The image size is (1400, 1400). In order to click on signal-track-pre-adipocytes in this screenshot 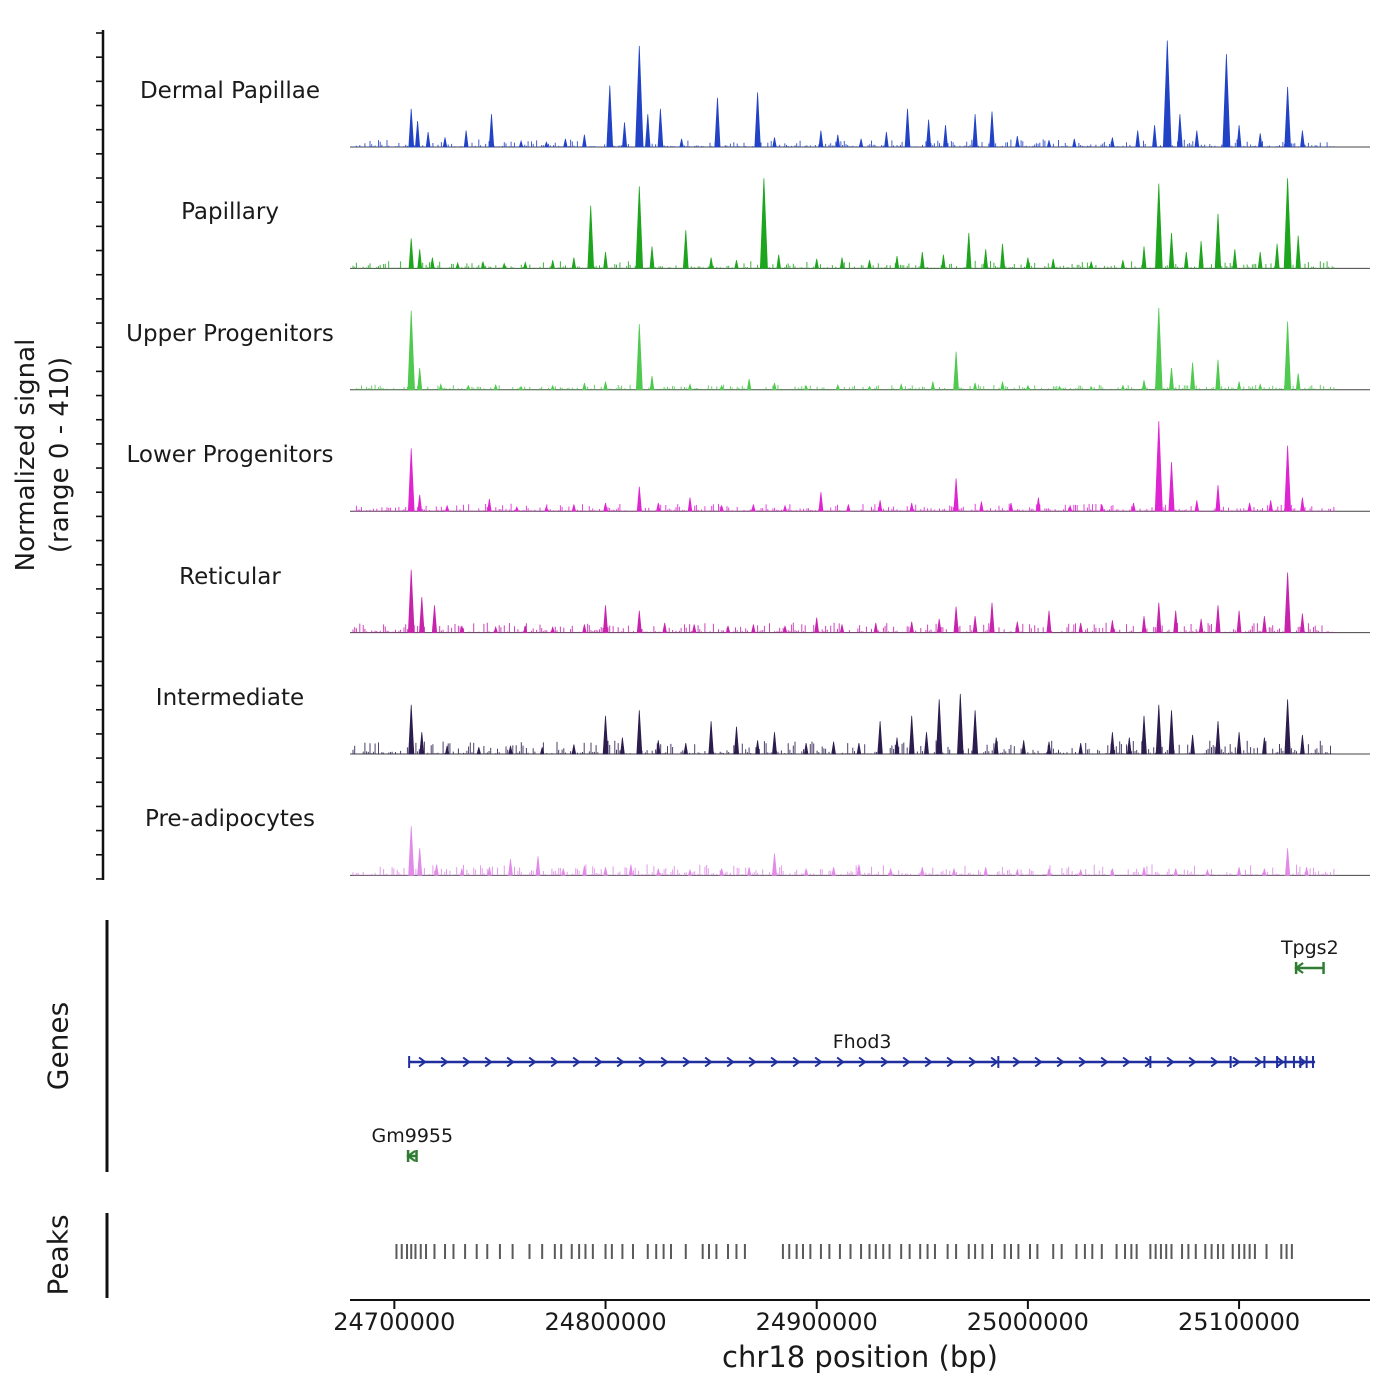, I will do `click(860, 851)`.